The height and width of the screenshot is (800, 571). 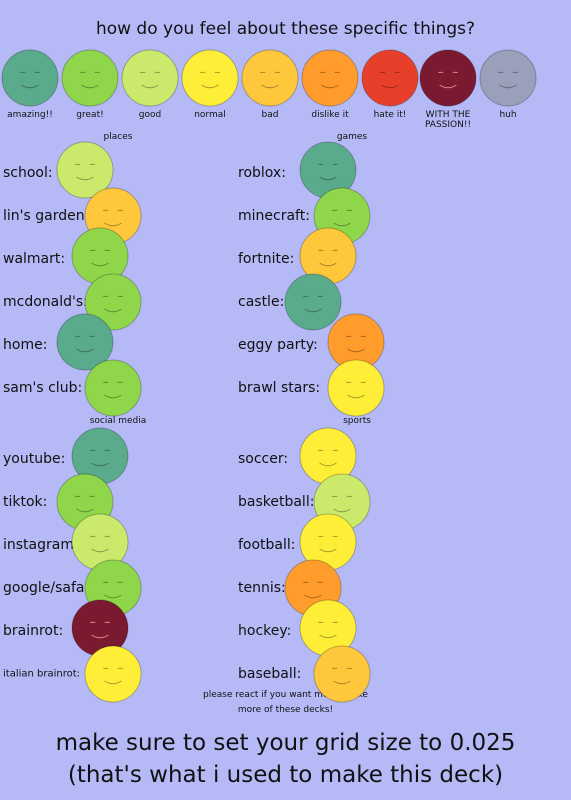 I want to click on item-label: minecraft:, so click(x=274, y=216).